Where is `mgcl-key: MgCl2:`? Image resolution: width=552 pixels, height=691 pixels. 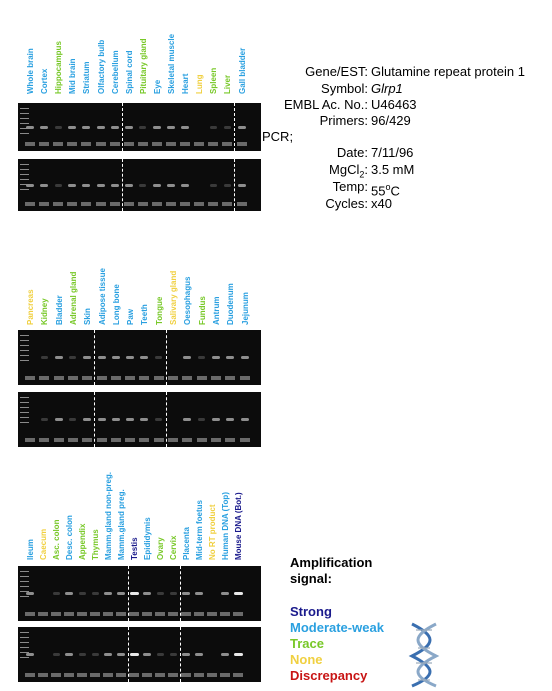
mgcl-key: MgCl2: is located at coordinates (313, 172).